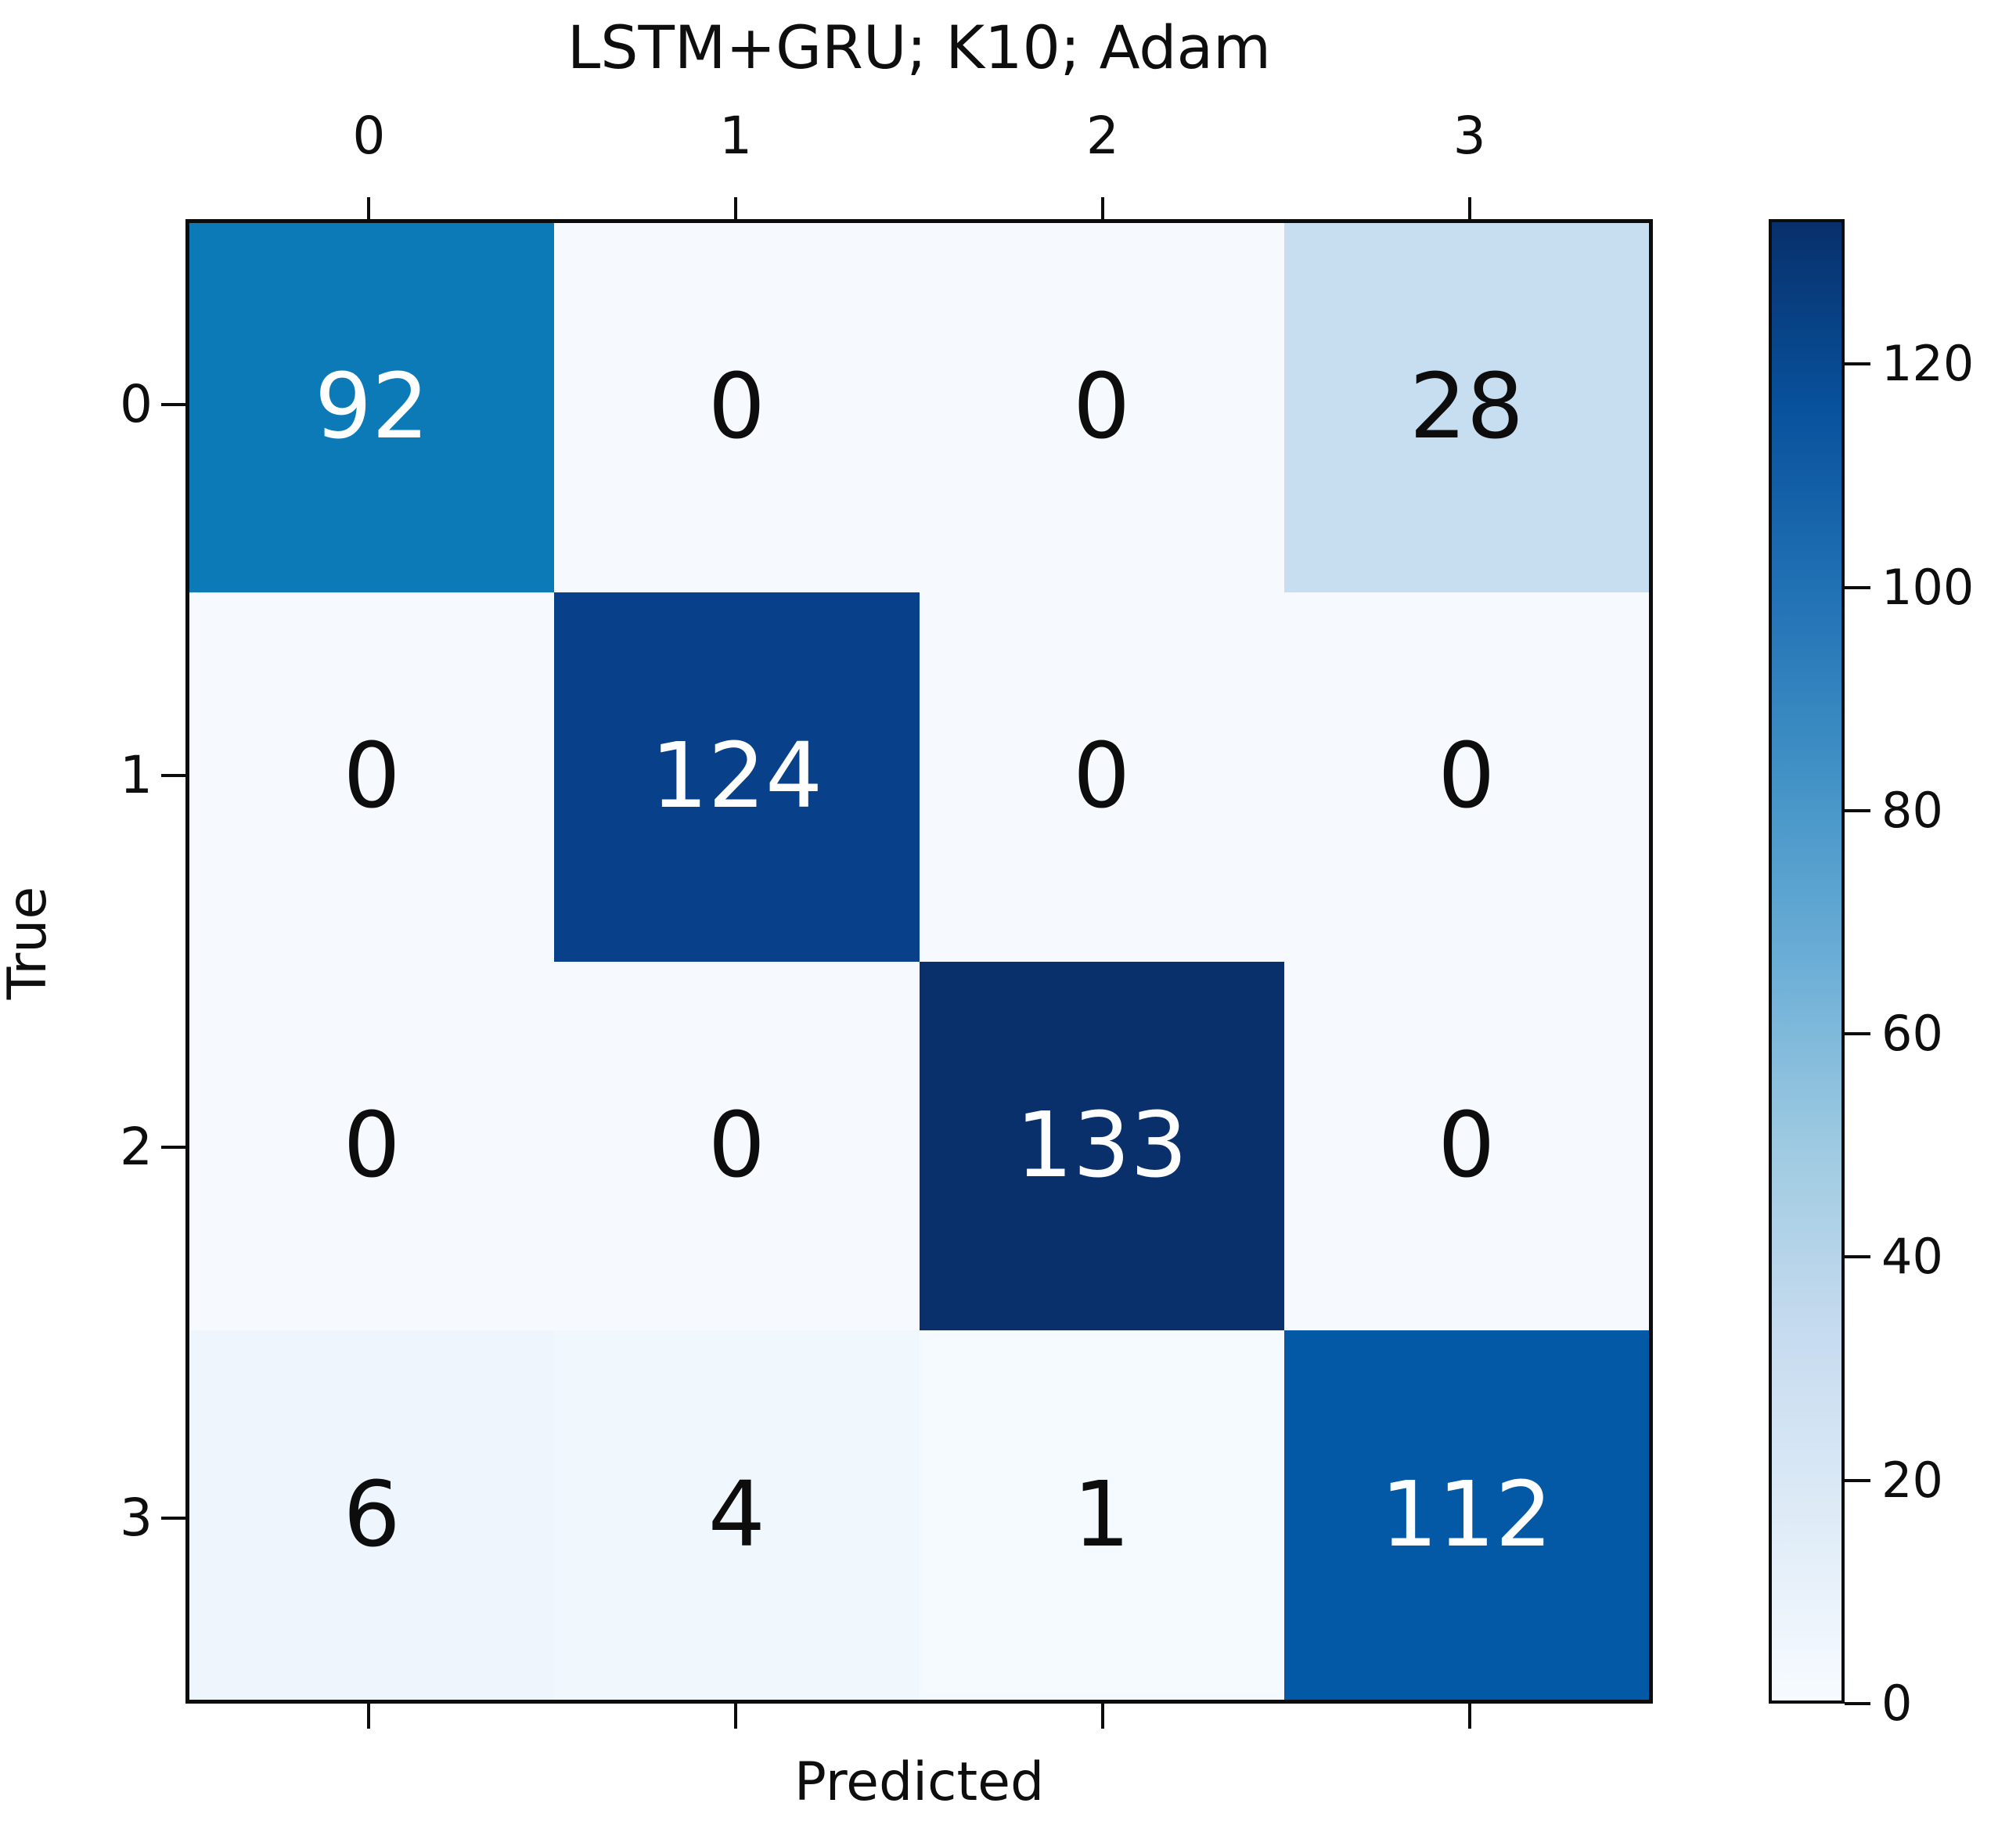 The width and height of the screenshot is (2016, 1821). I want to click on cell-r3c2: 1, so click(1101, 1515).